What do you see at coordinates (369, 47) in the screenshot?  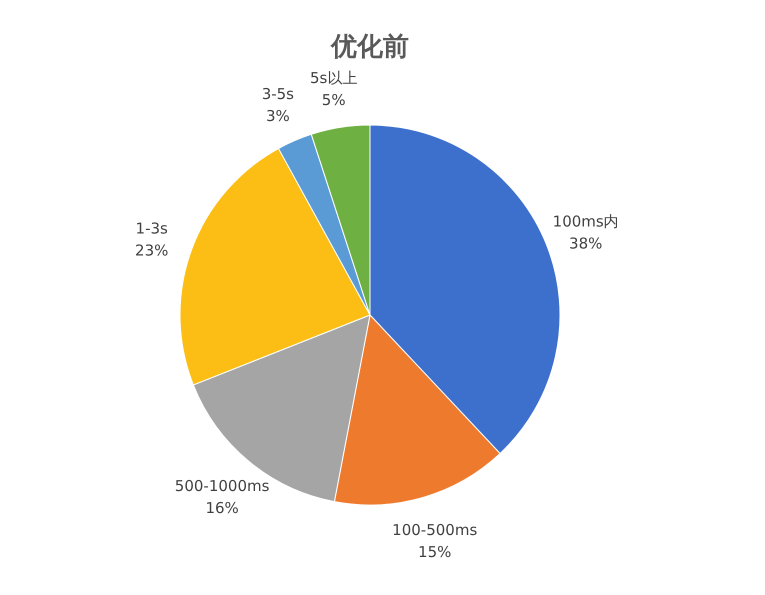 I see `chart-title: 优化前` at bounding box center [369, 47].